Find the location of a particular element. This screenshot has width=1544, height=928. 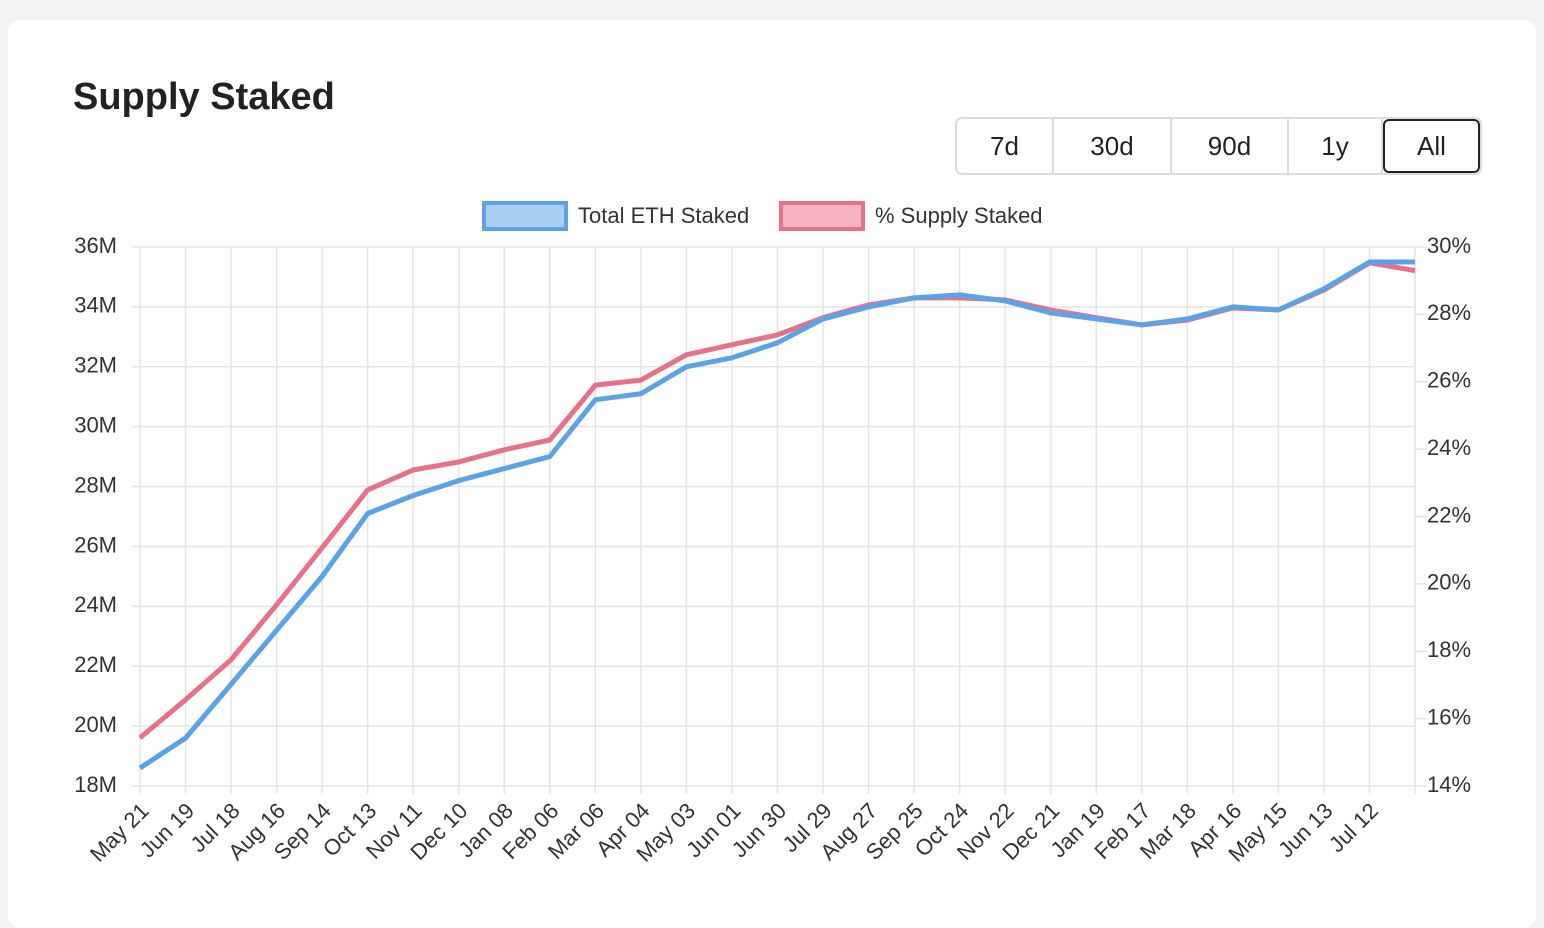

x-tick-label: May 21 is located at coordinates (119, 832).